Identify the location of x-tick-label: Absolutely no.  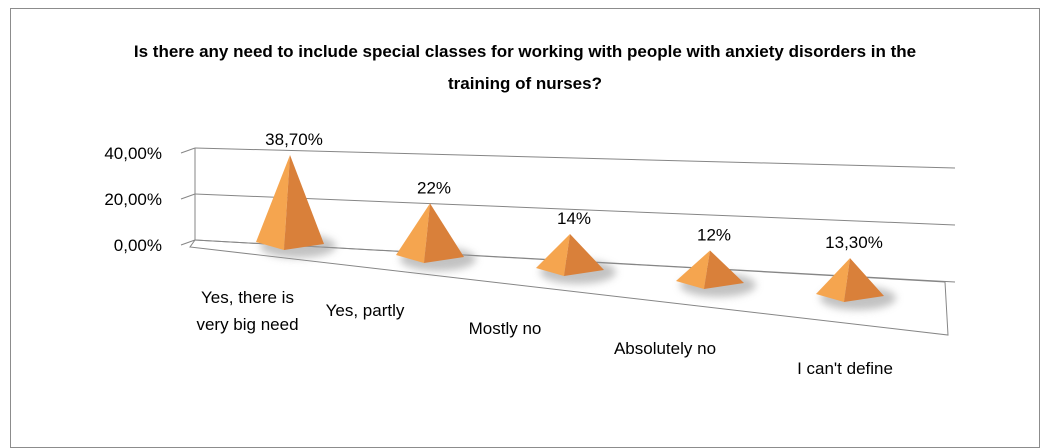
(665, 348).